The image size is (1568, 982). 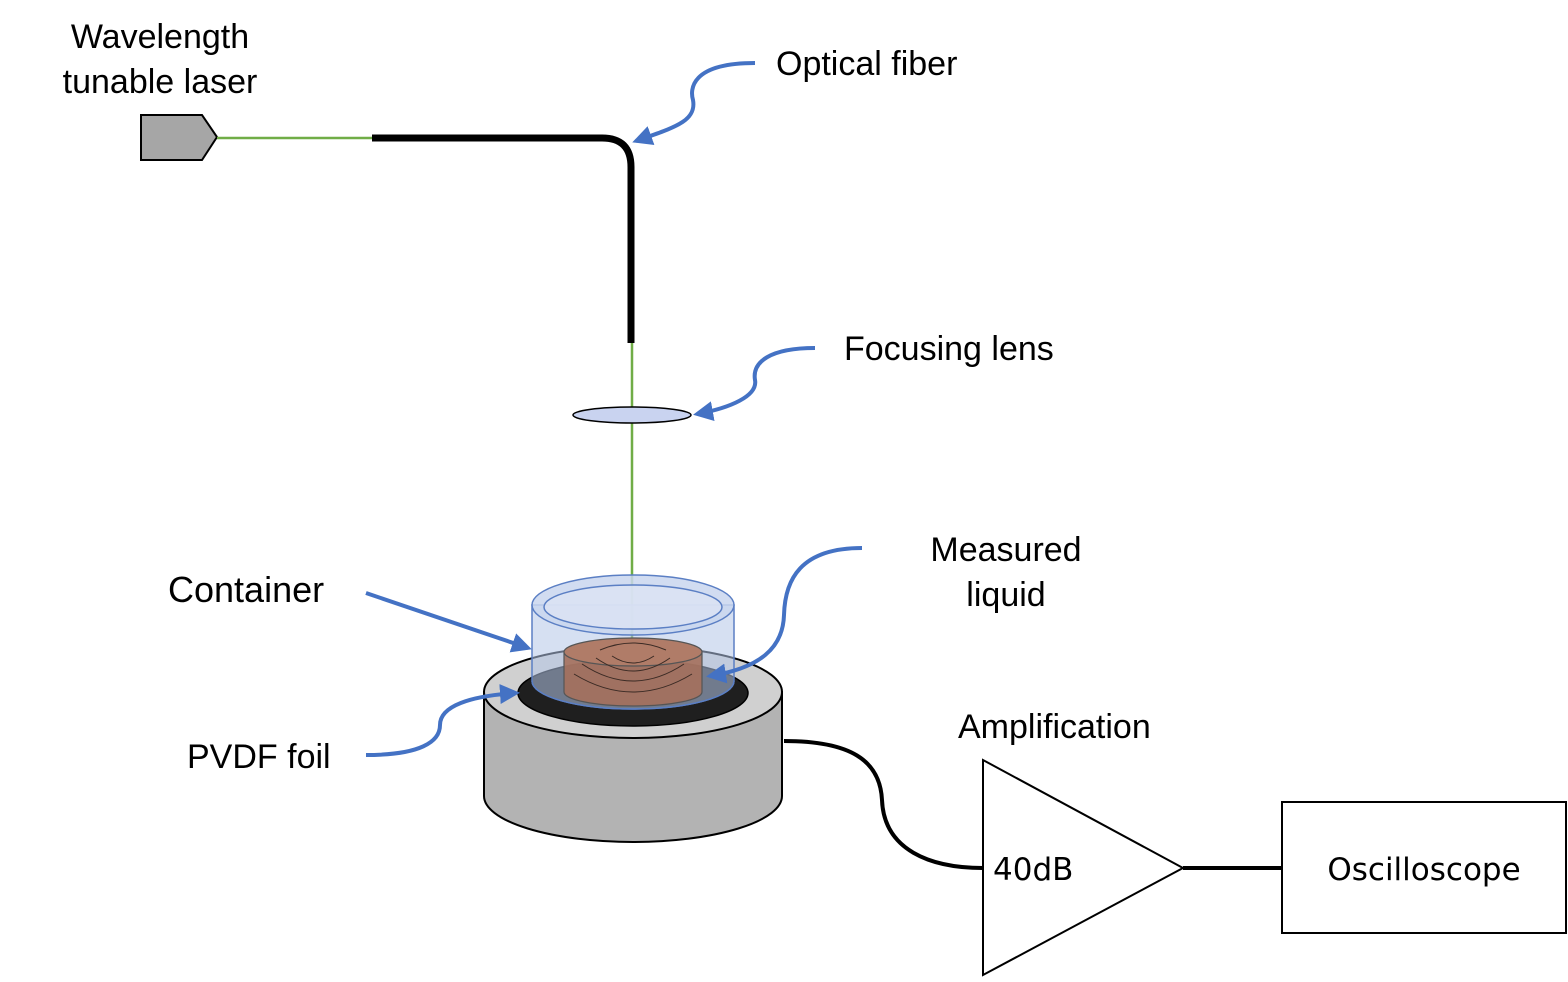 What do you see at coordinates (694, 103) in the screenshot?
I see `arrow-optical-fiber` at bounding box center [694, 103].